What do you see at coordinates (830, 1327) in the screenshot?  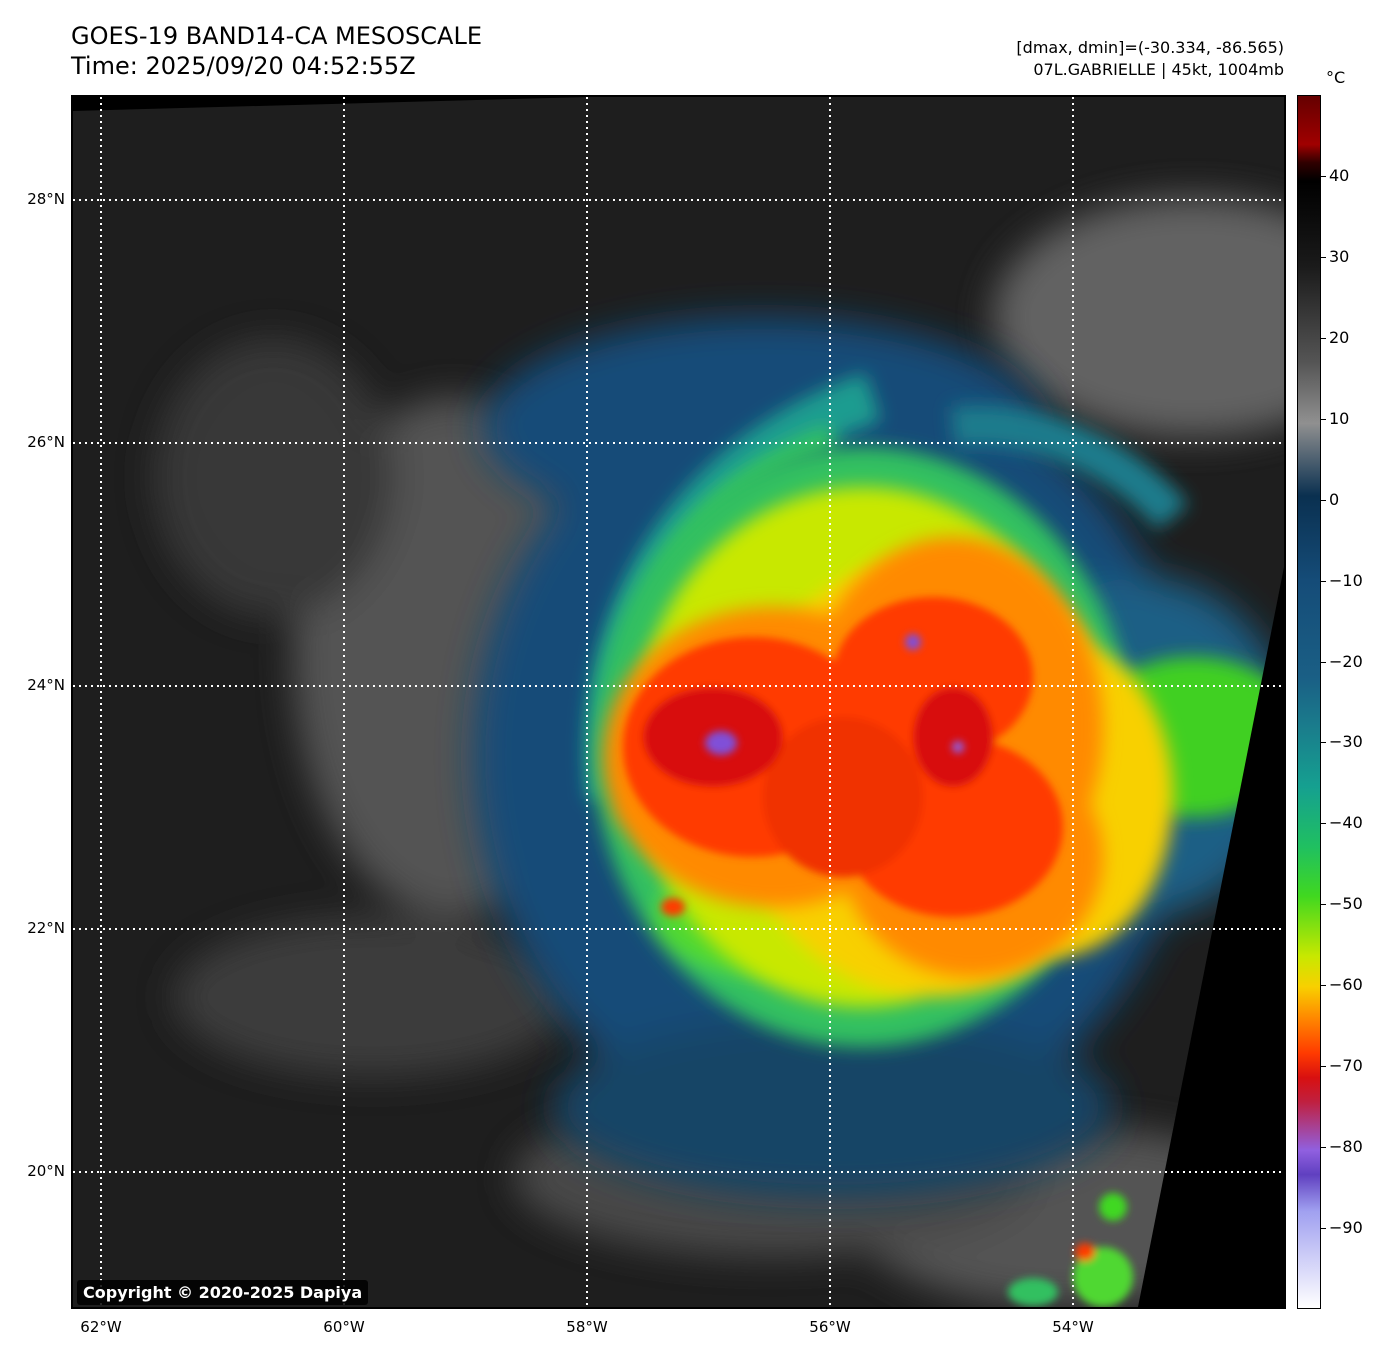 I see `lon-label: 56°W` at bounding box center [830, 1327].